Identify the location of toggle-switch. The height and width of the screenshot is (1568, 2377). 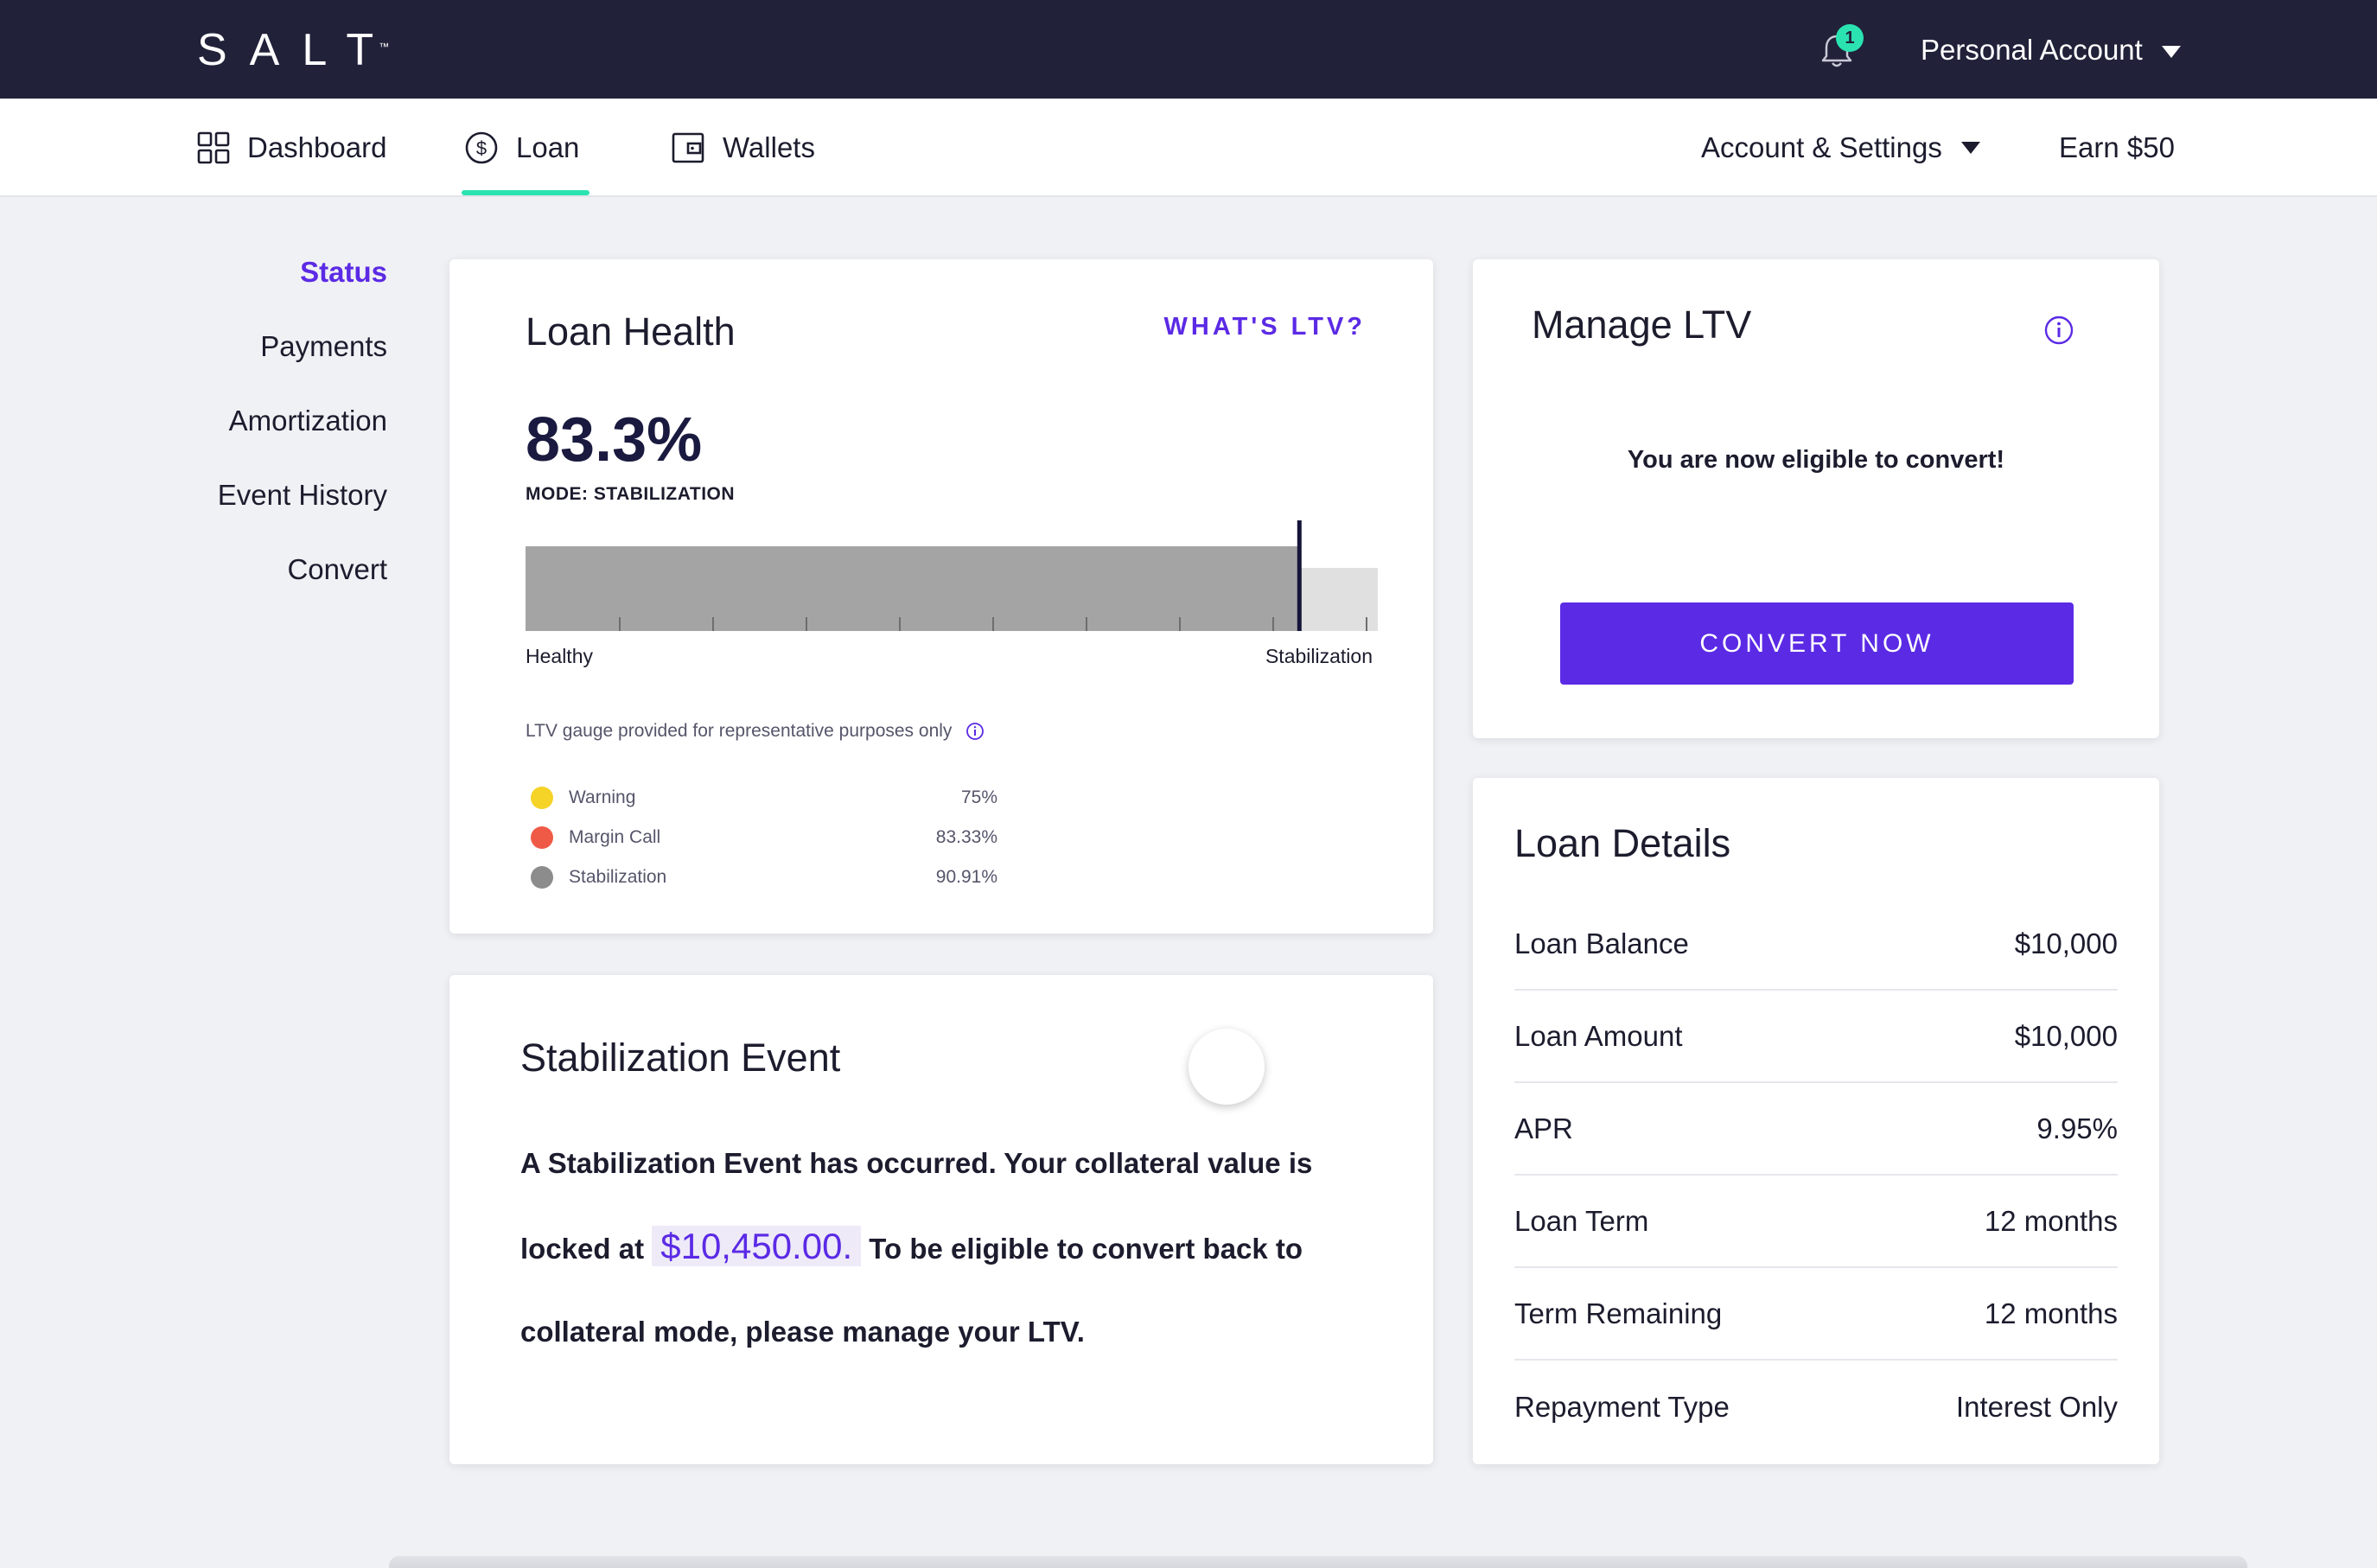
(1226, 1067).